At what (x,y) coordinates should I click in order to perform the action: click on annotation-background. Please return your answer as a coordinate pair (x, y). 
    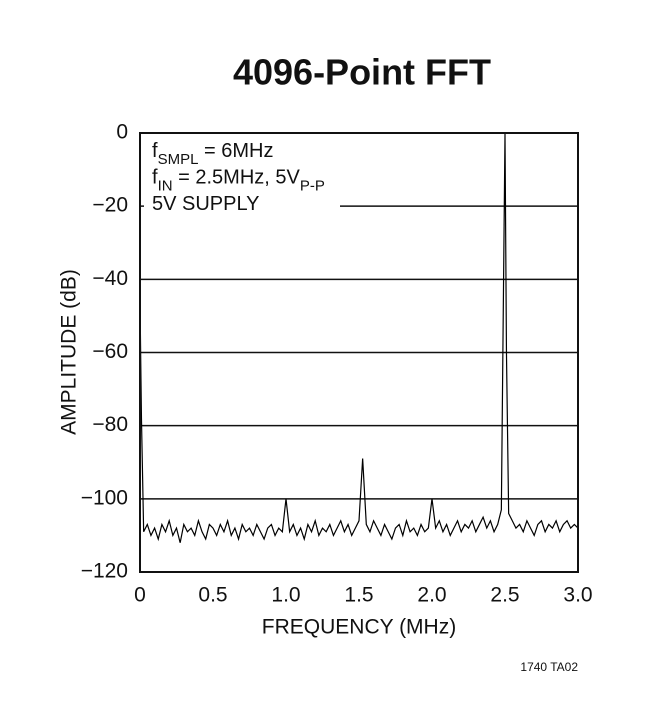
    Looking at the image, I should click on (242, 178).